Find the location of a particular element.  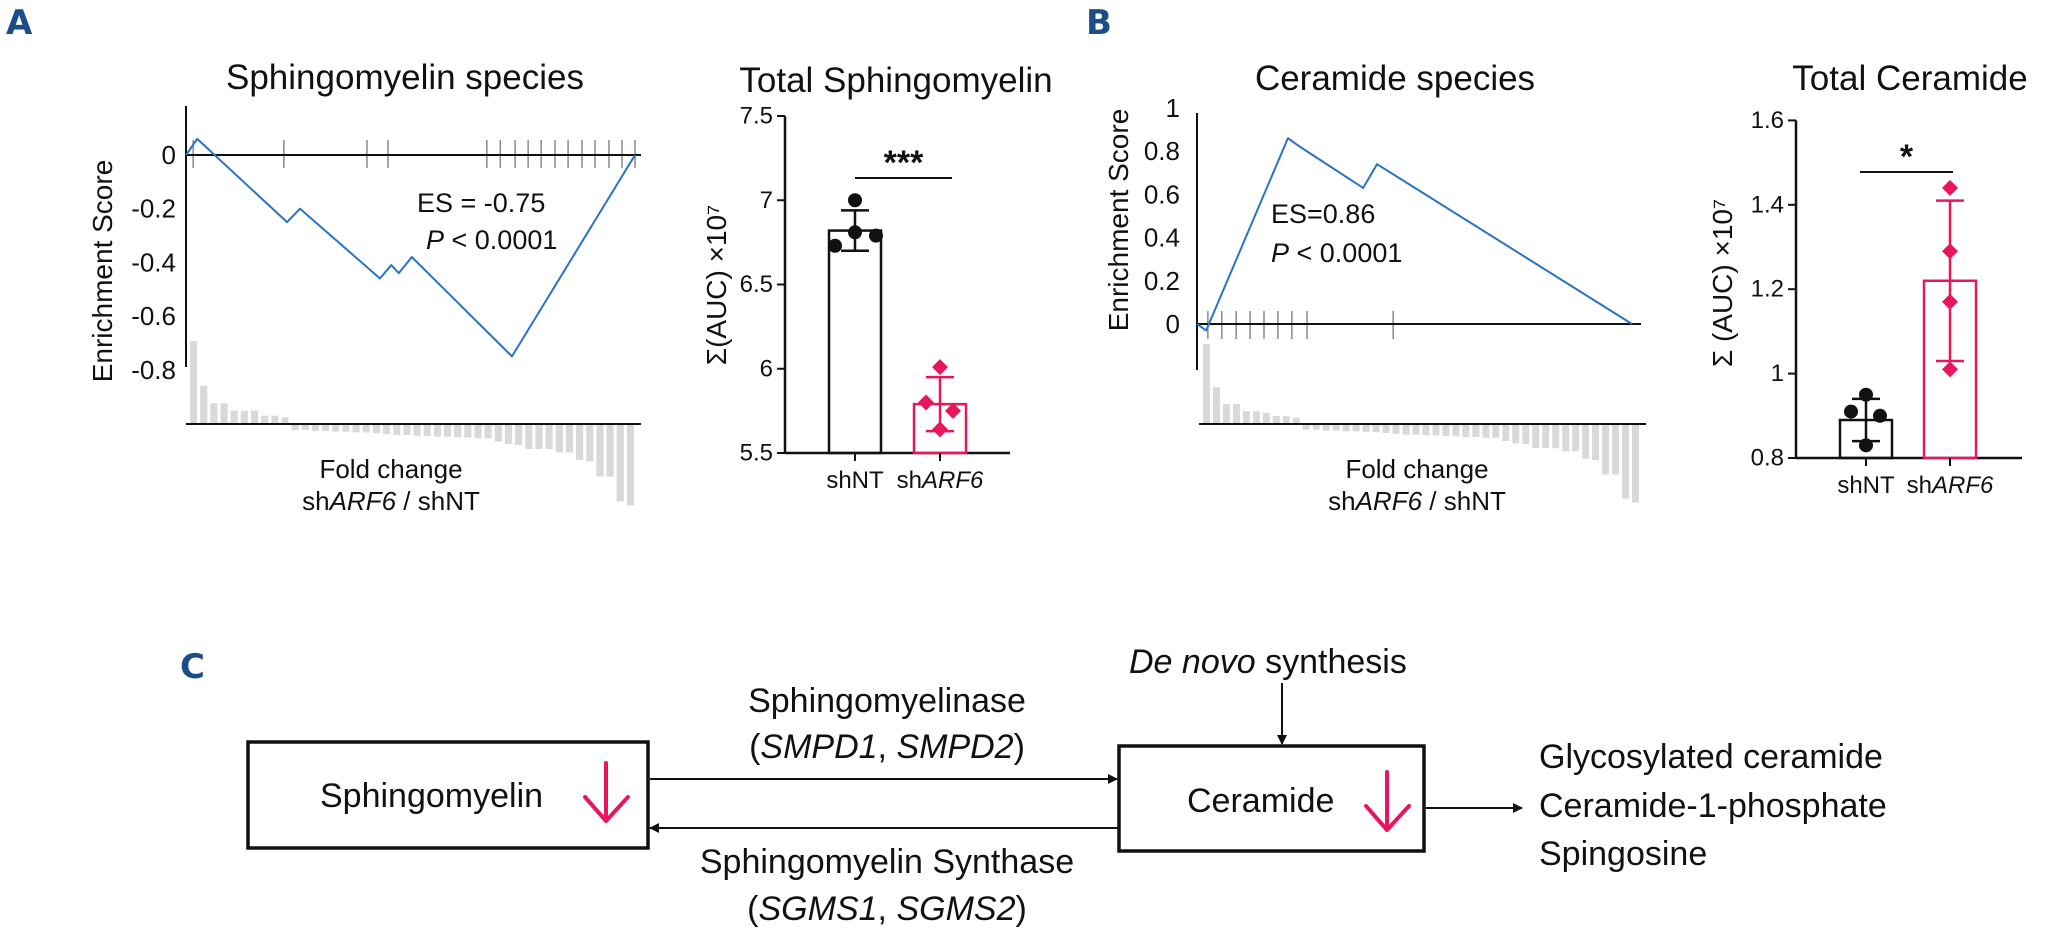

y-tick-label: 0.4 is located at coordinates (1162, 238).